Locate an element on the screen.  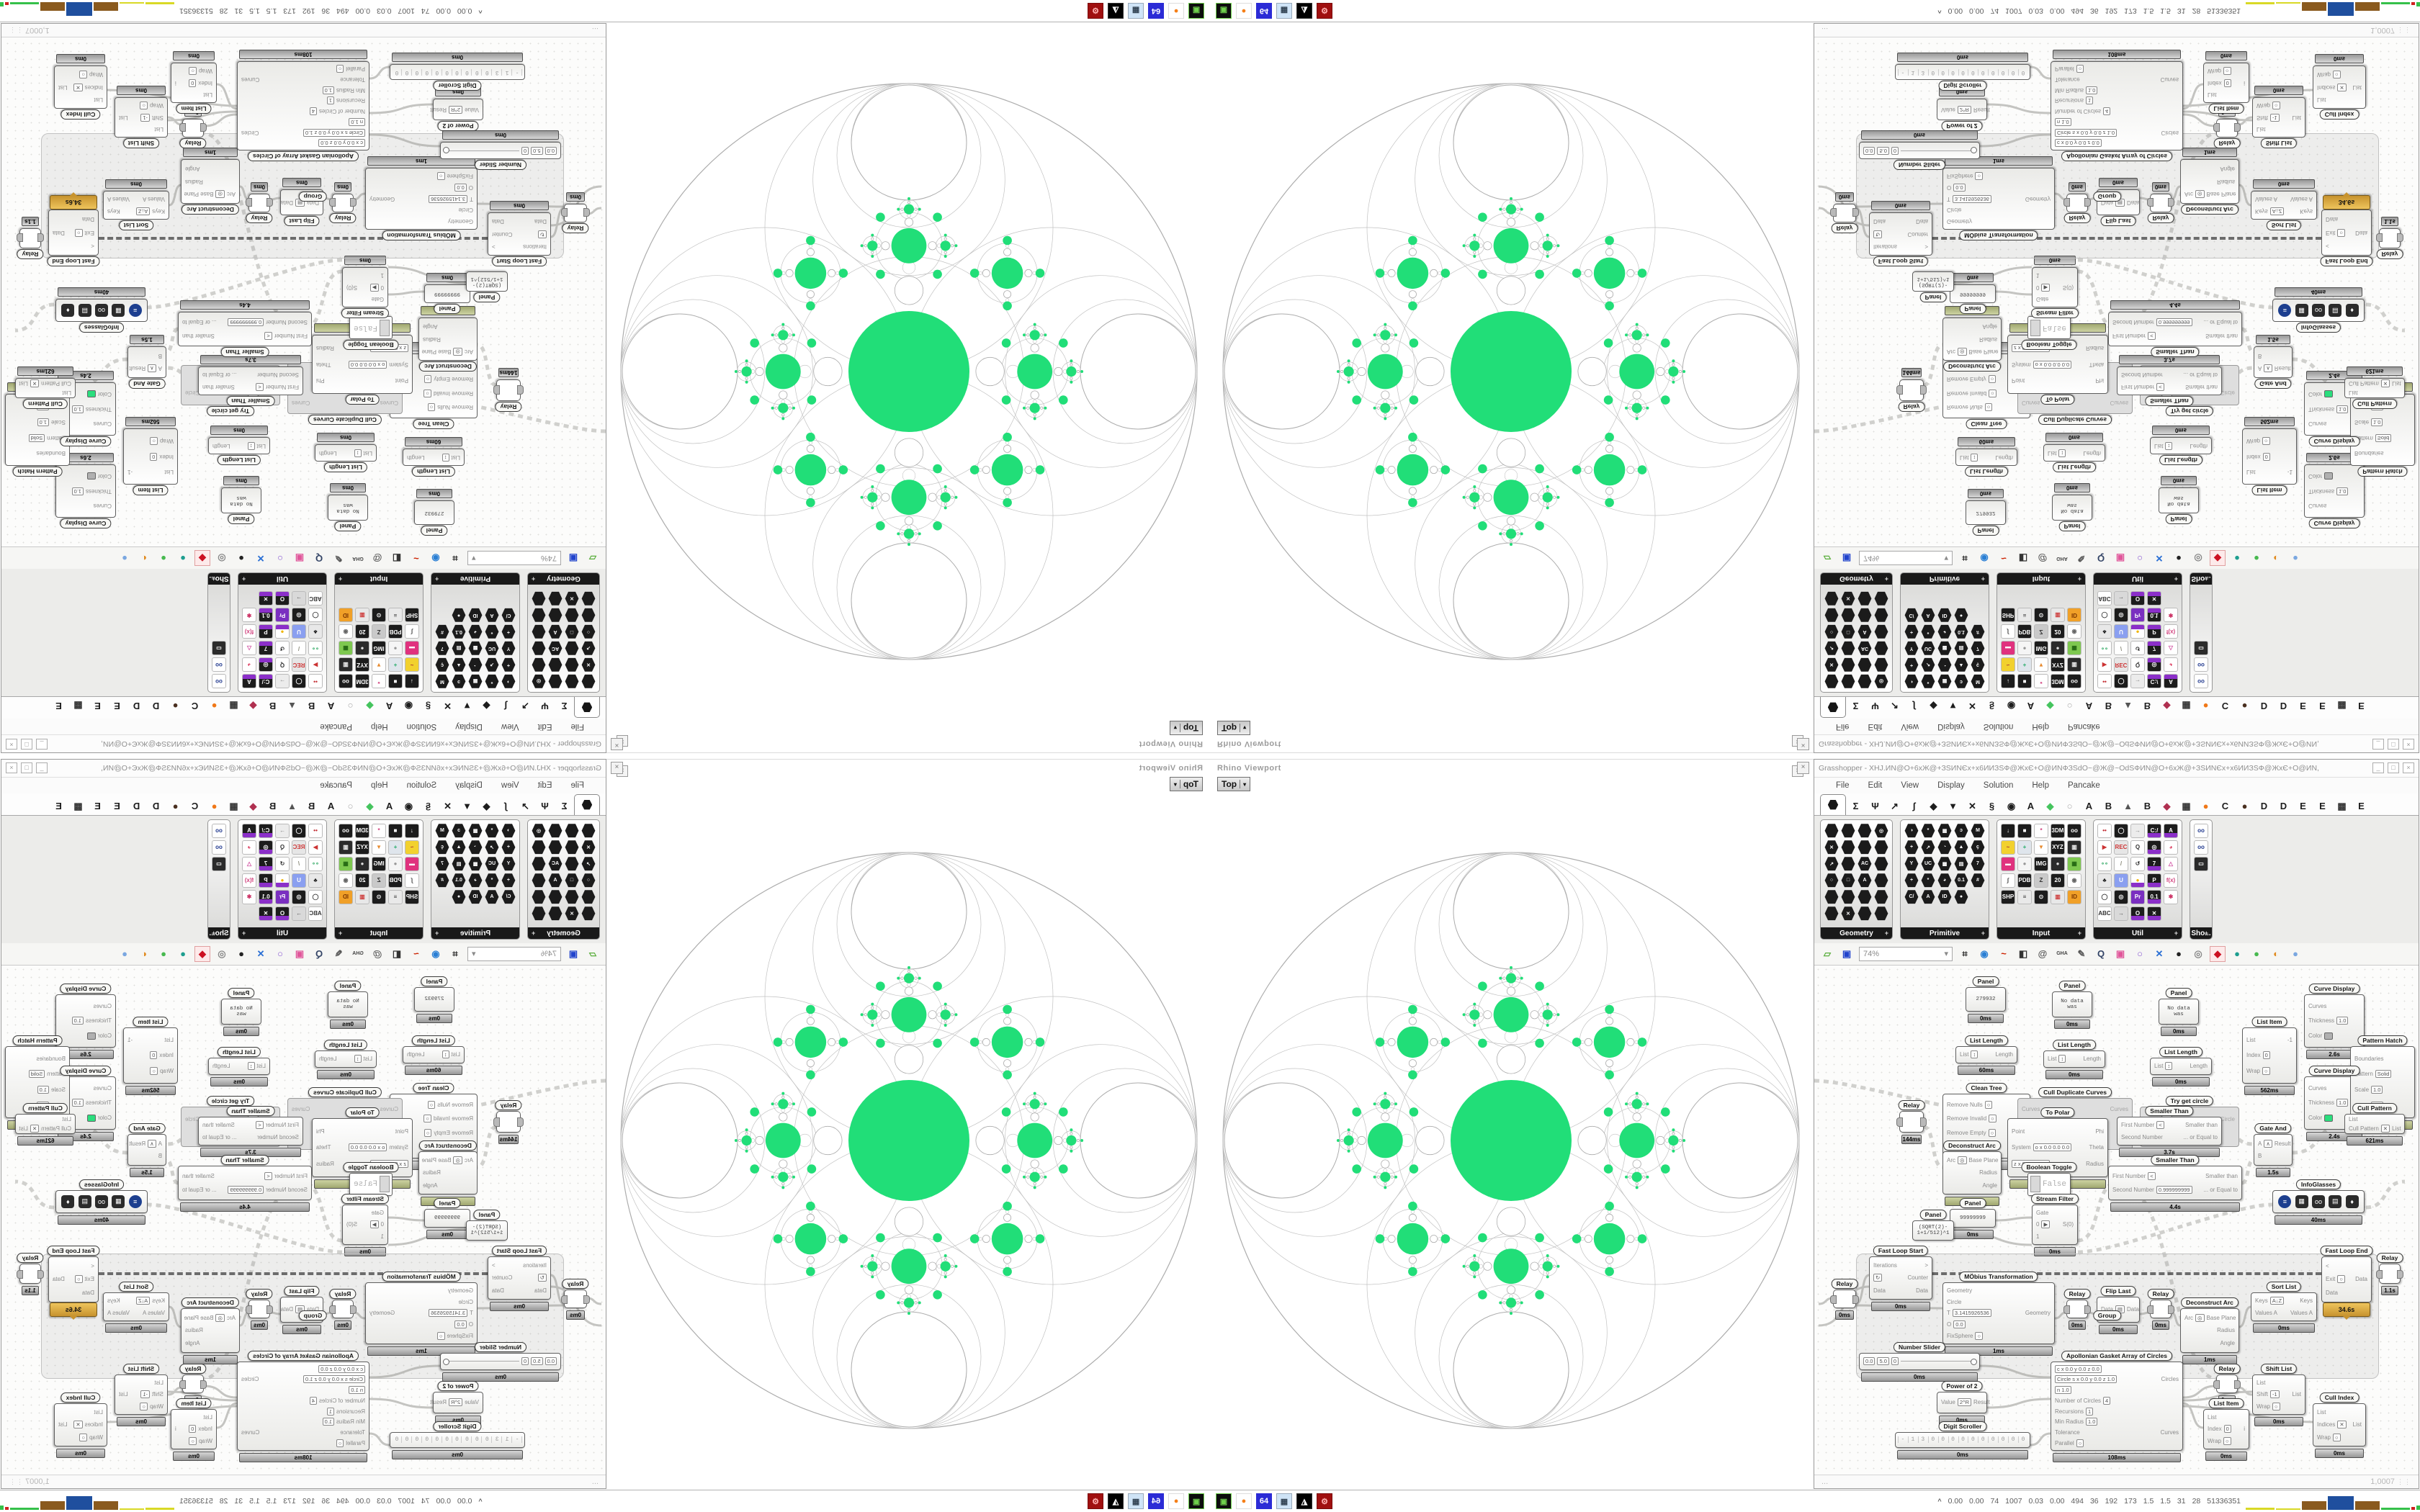
component-icon: ▭ is located at coordinates (2201, 863).